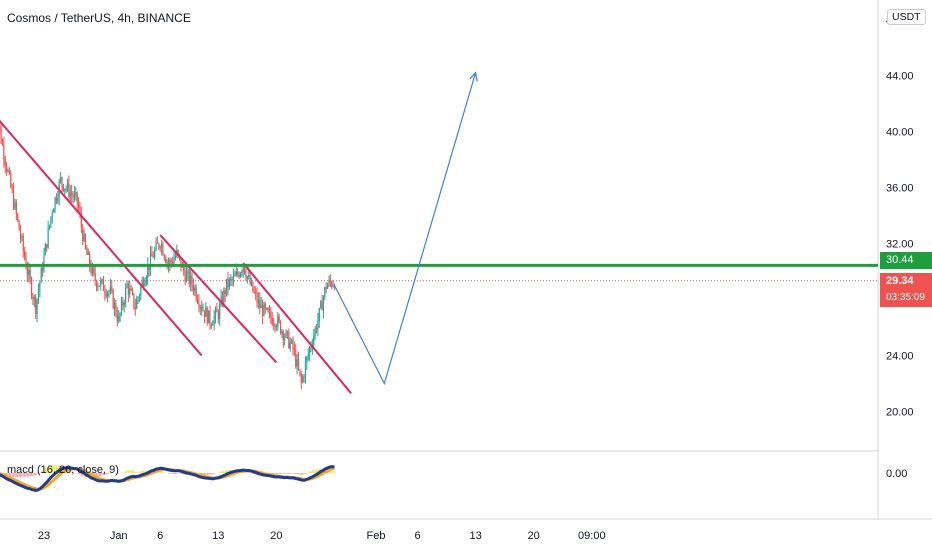 The image size is (932, 555). Describe the element at coordinates (896, 474) in the screenshot. I see `macd-tick-label: 0.00` at that location.